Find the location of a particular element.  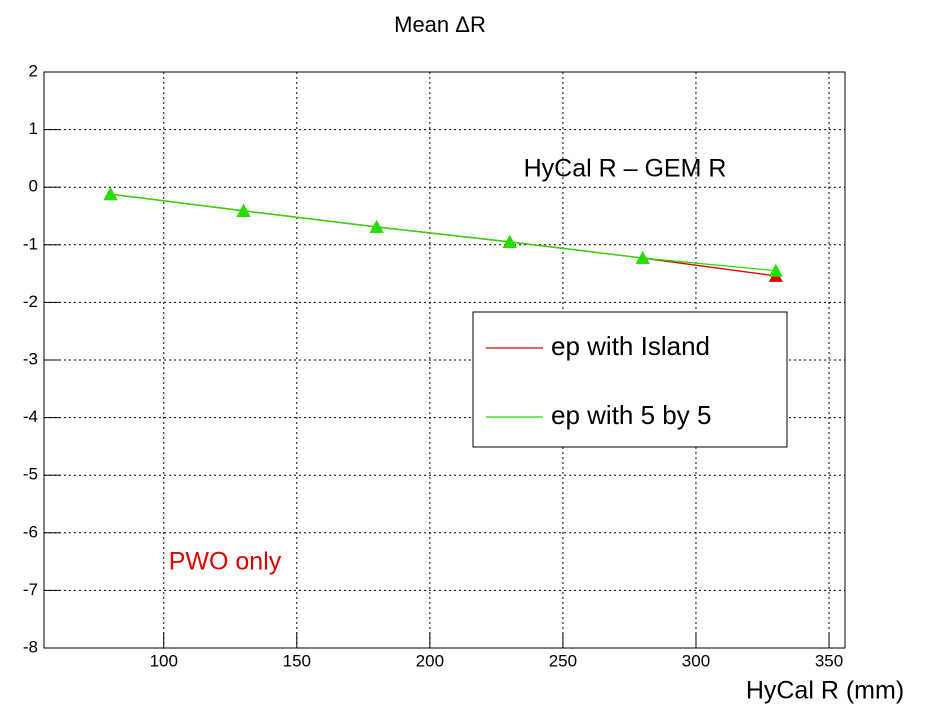

annotation: HyCal R – GEM R is located at coordinates (625, 169).